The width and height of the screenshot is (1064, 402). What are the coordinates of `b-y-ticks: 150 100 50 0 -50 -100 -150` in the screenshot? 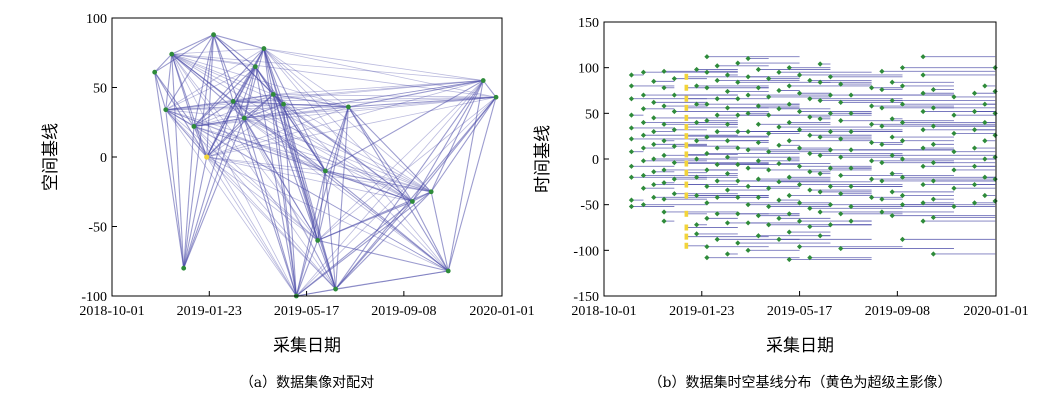 It's located at (591, 160).